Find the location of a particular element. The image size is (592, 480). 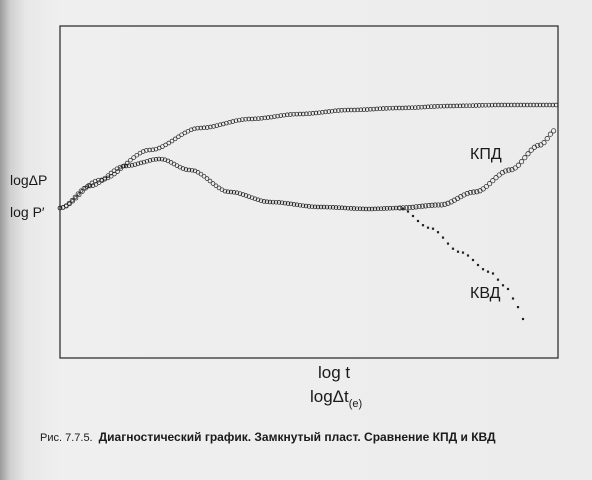

x-axis-label-log-delta-t: logΔt(e) is located at coordinates (336, 398).